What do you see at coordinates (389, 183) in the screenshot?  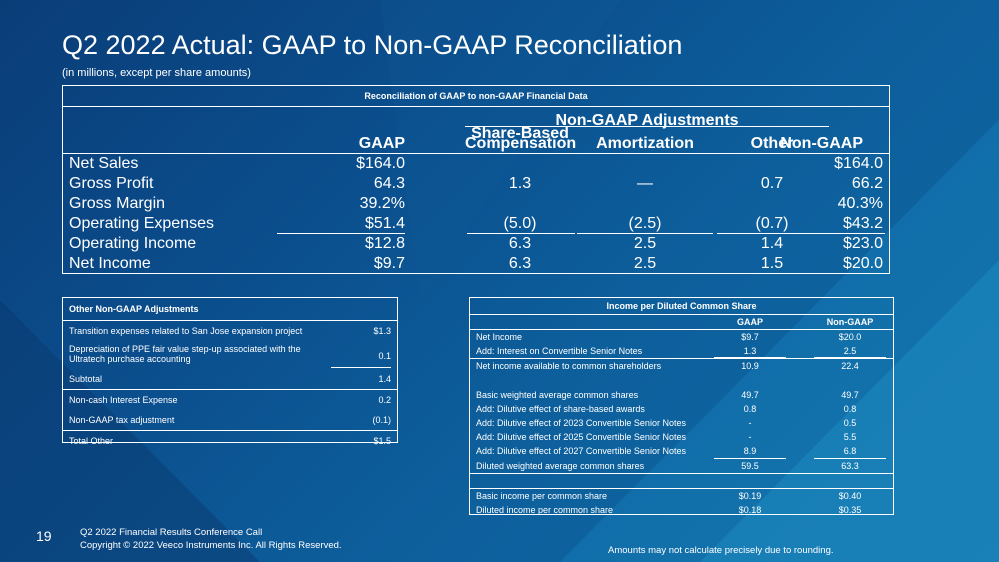 I see `cell-gaap: 64.3` at bounding box center [389, 183].